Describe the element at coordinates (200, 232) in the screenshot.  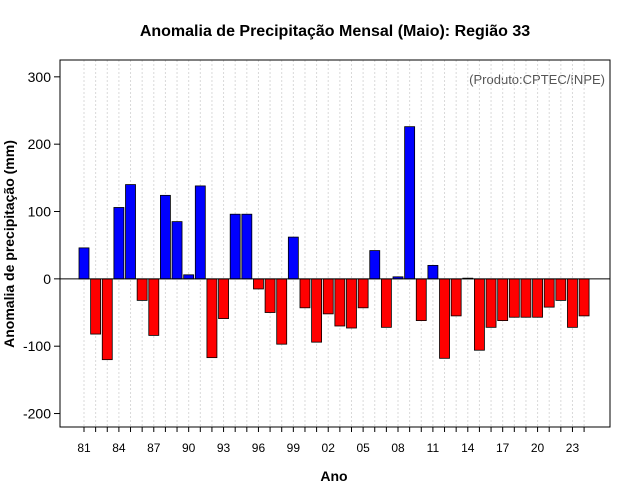
I see `bar-1991` at that location.